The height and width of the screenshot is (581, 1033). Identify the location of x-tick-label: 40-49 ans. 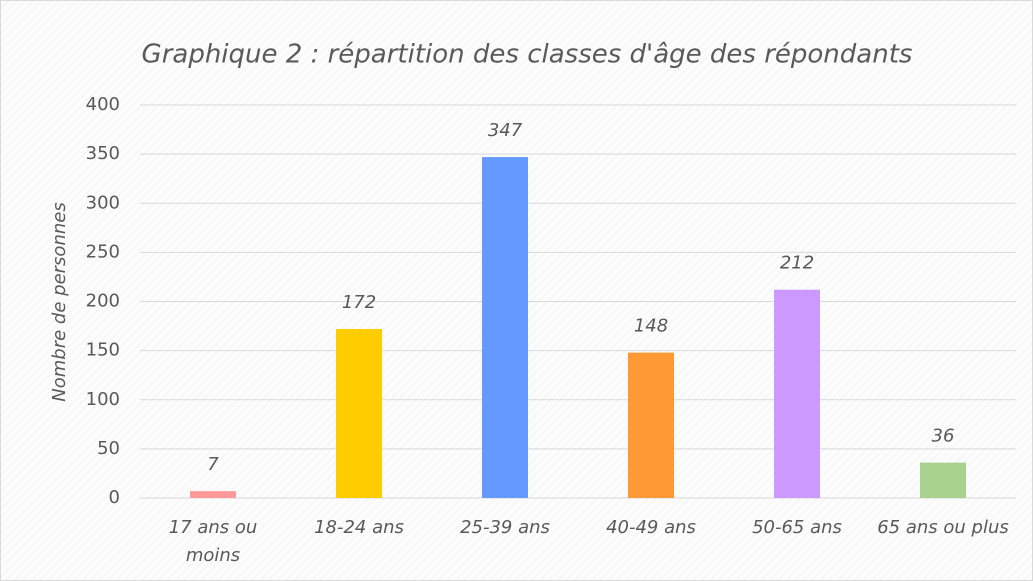
(651, 527).